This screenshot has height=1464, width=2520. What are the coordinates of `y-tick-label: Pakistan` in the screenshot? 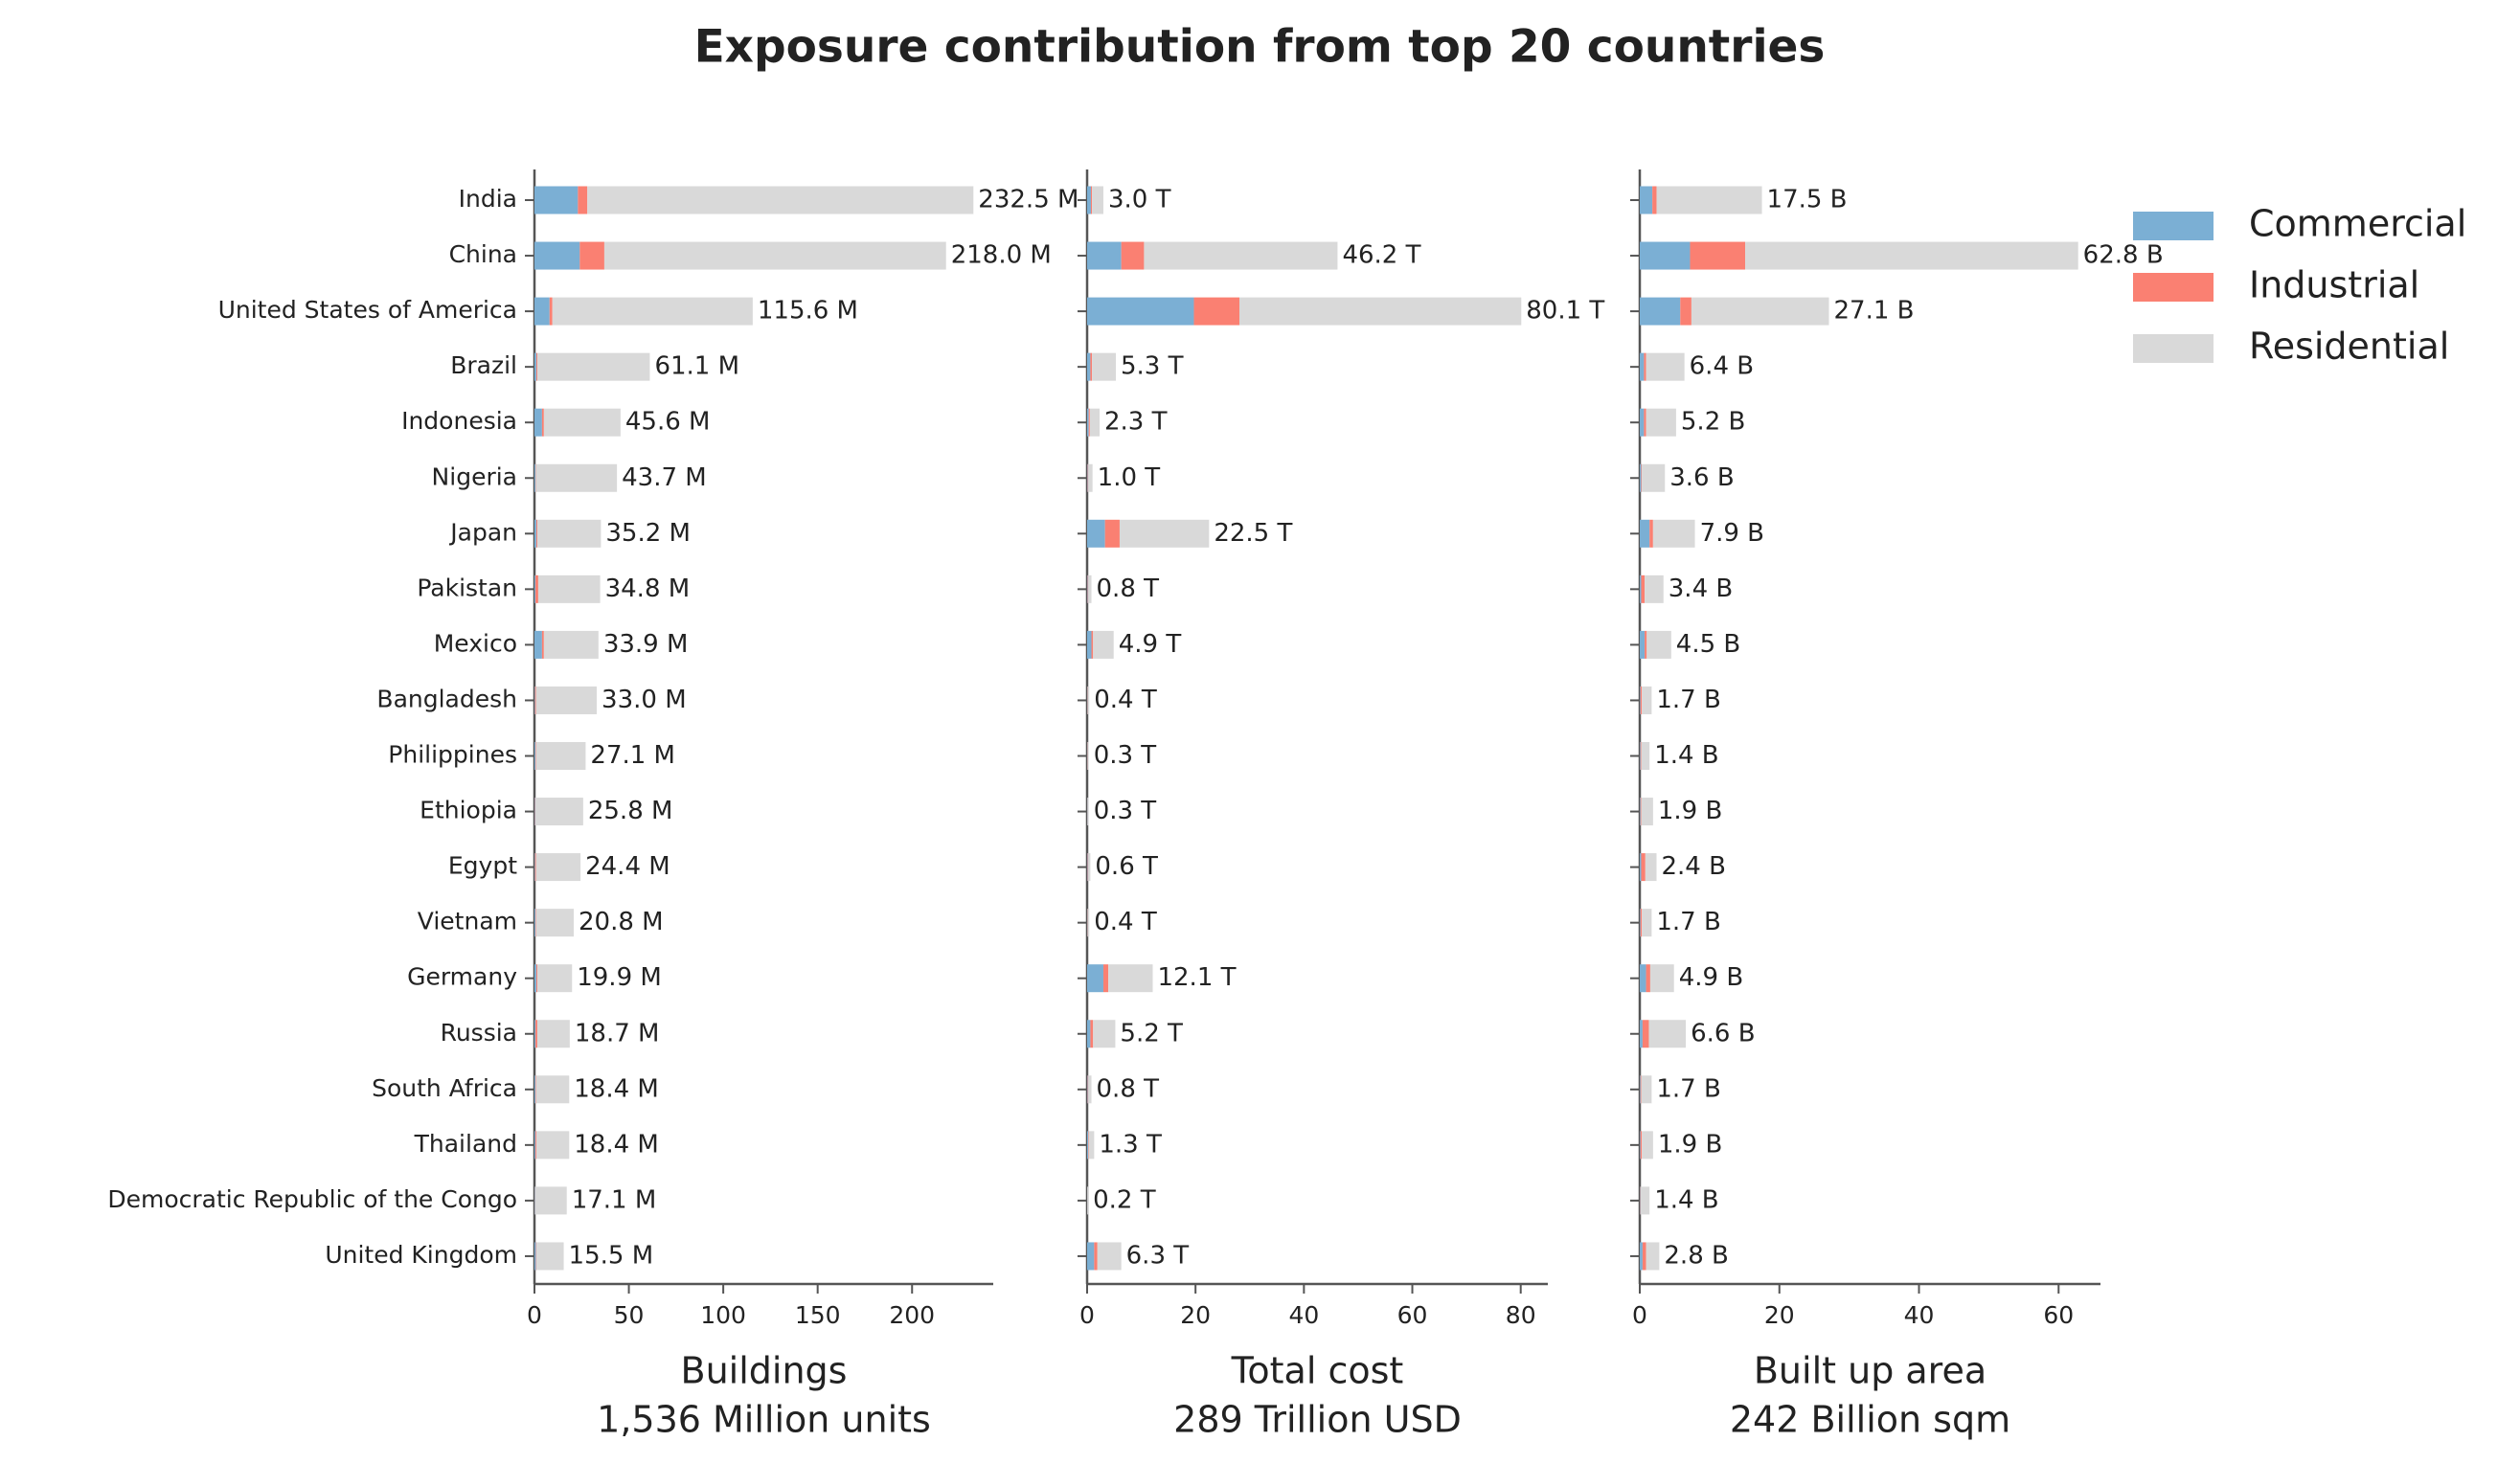 It's located at (467, 587).